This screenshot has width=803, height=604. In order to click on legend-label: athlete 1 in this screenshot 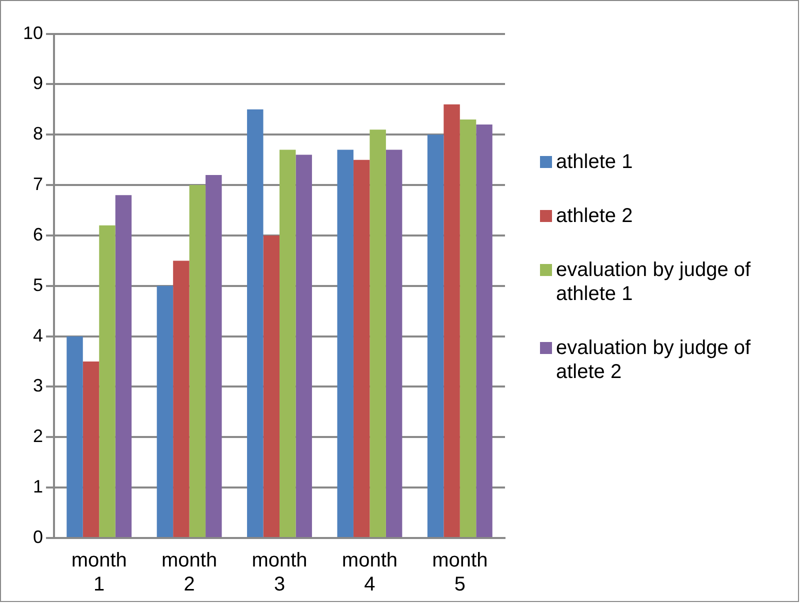, I will do `click(594, 162)`.